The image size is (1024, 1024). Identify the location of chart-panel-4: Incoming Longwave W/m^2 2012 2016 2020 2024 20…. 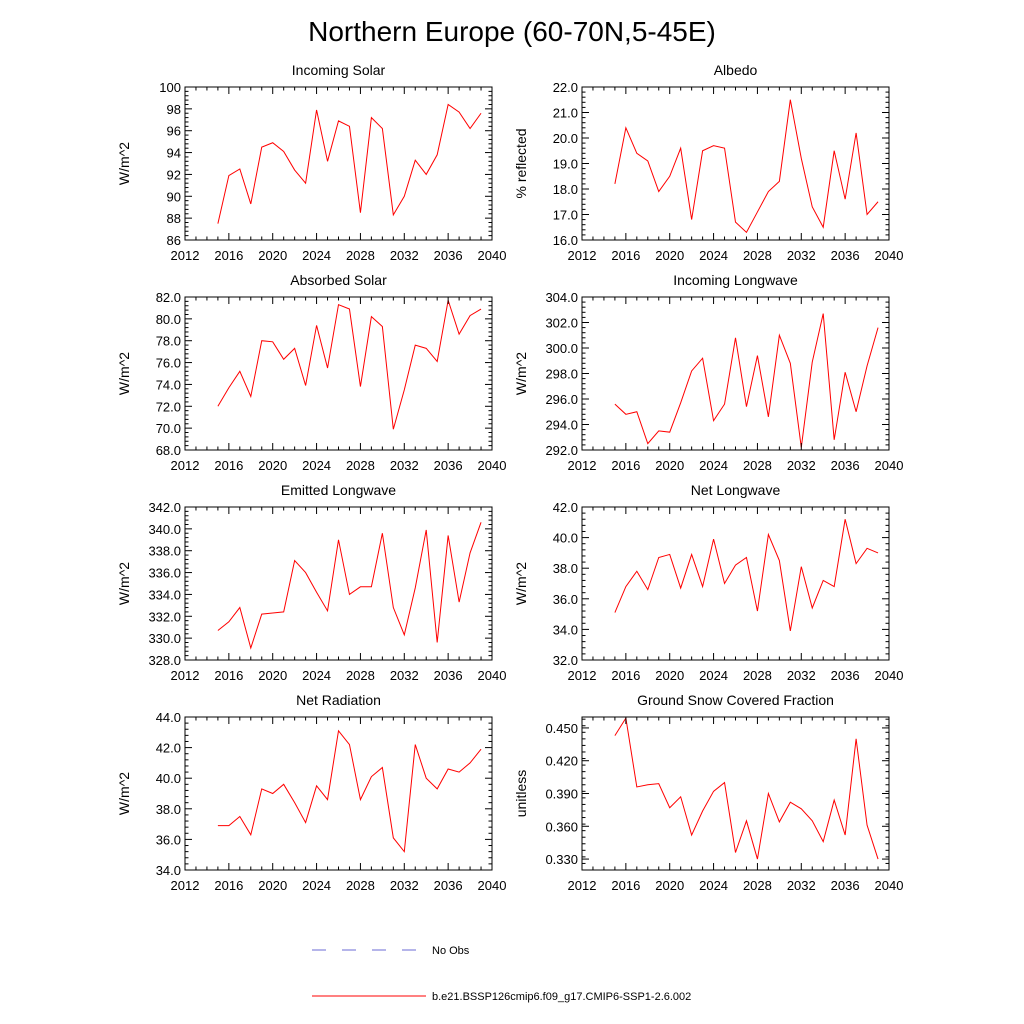
(708, 372).